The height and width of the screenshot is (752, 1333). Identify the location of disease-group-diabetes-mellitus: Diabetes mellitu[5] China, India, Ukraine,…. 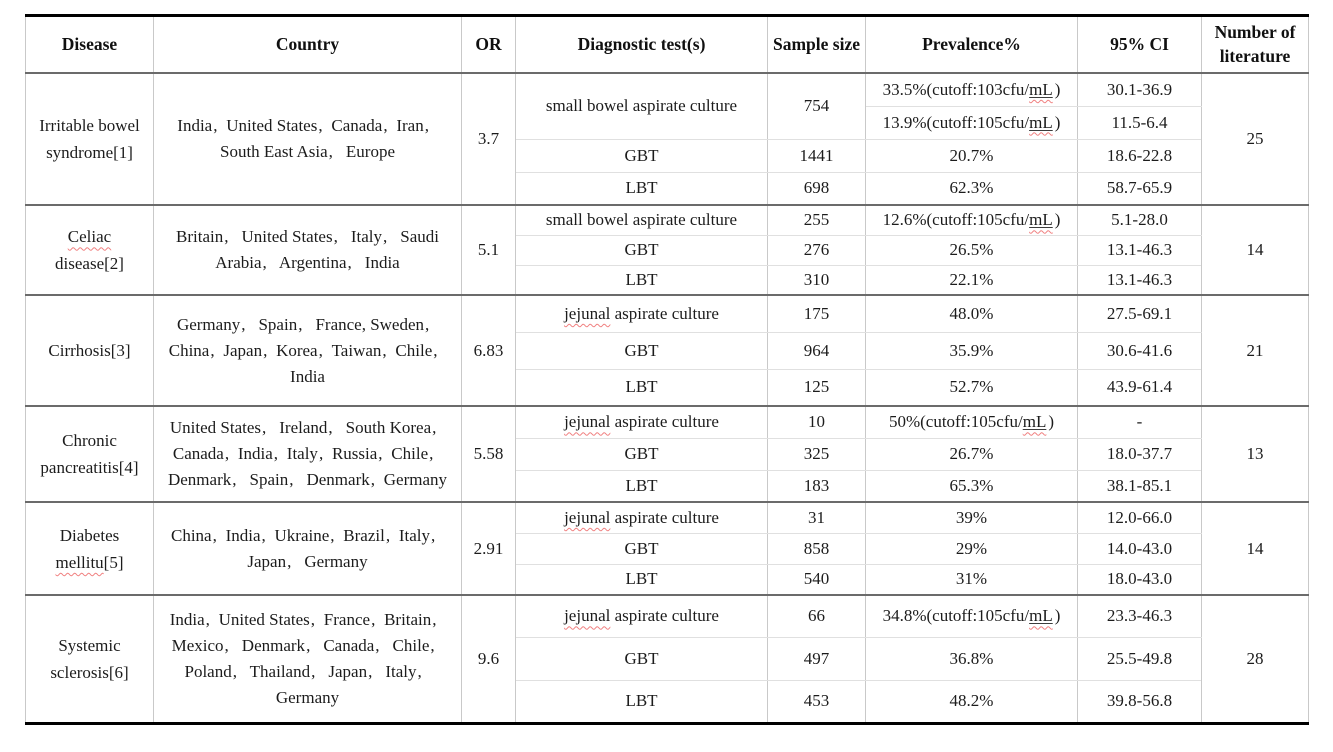
(667, 548).